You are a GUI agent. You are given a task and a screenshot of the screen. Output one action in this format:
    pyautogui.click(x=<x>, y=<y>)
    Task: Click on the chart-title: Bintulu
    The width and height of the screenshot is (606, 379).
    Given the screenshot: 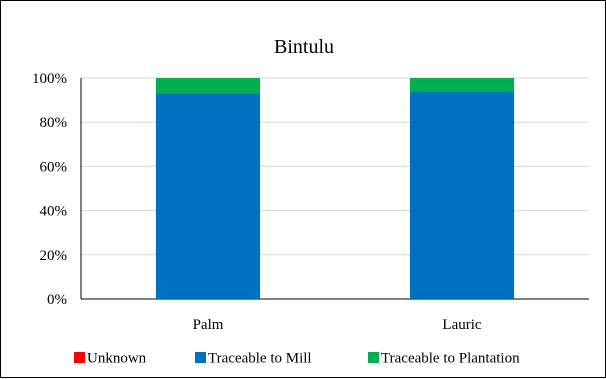 What is the action you would take?
    pyautogui.click(x=304, y=47)
    